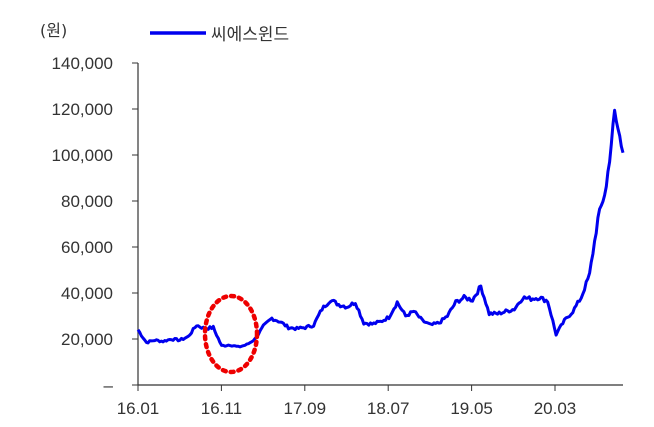 Image resolution: width=654 pixels, height=427 pixels. I want to click on x-tick-label: 17.09, so click(305, 408).